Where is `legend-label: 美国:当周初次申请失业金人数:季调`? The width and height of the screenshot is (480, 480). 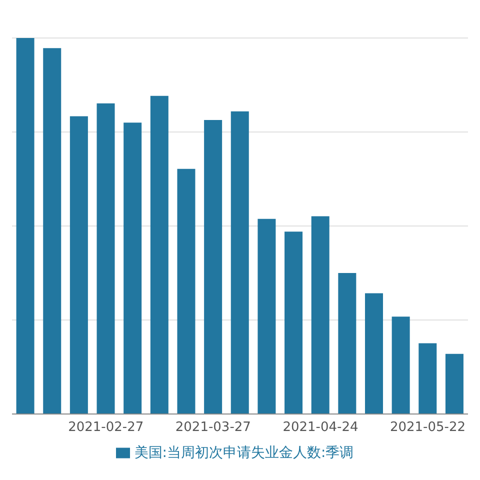 legend-label: 美国:当周初次申请失业金人数:季调 is located at coordinates (244, 453).